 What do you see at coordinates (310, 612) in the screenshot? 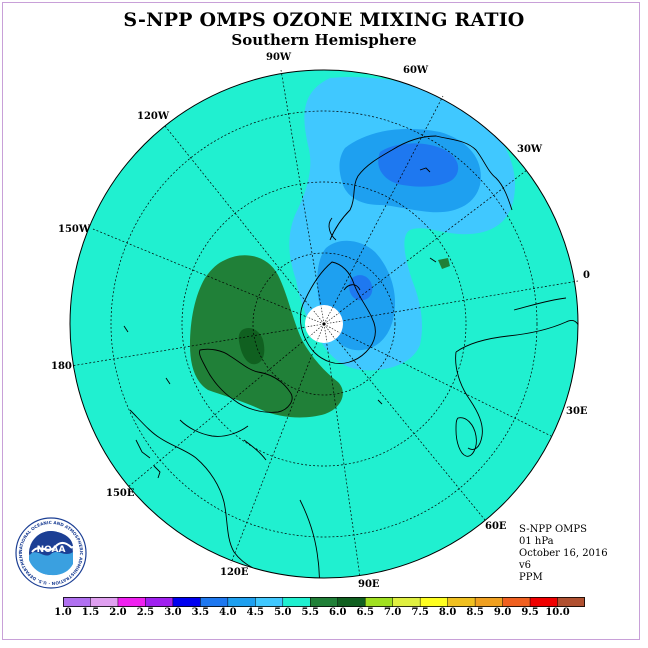
I see `colorbar-tick-label: 5.5` at bounding box center [310, 612].